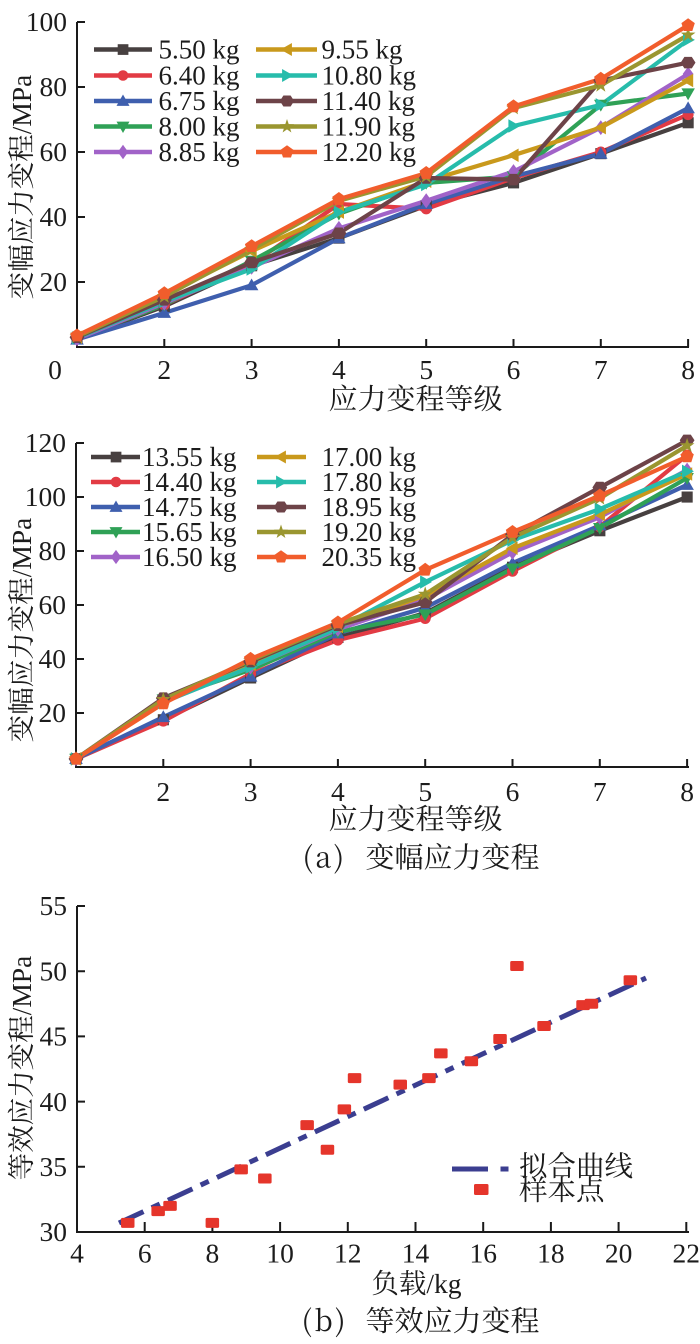 The image size is (700, 1344). What do you see at coordinates (483, 1253) in the screenshot?
I see `svg-text: 16` at bounding box center [483, 1253].